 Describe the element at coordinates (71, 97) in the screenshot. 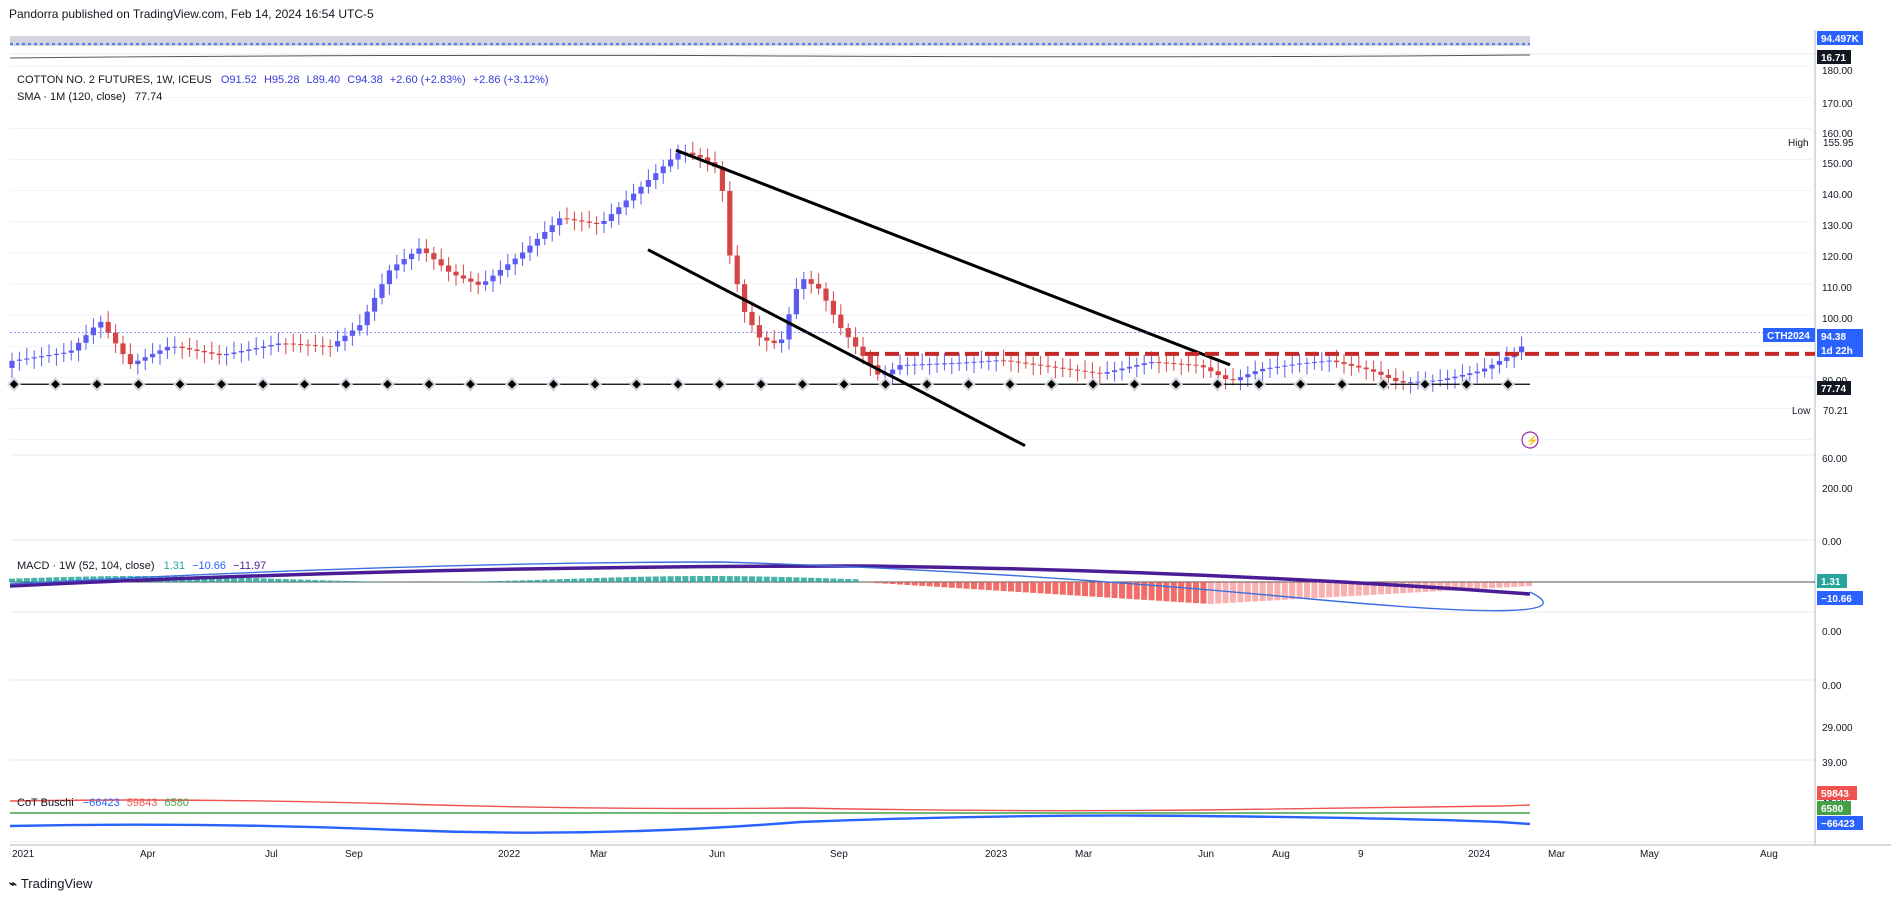

I see `sma-label: SMA · 1M (120, close)` at that location.